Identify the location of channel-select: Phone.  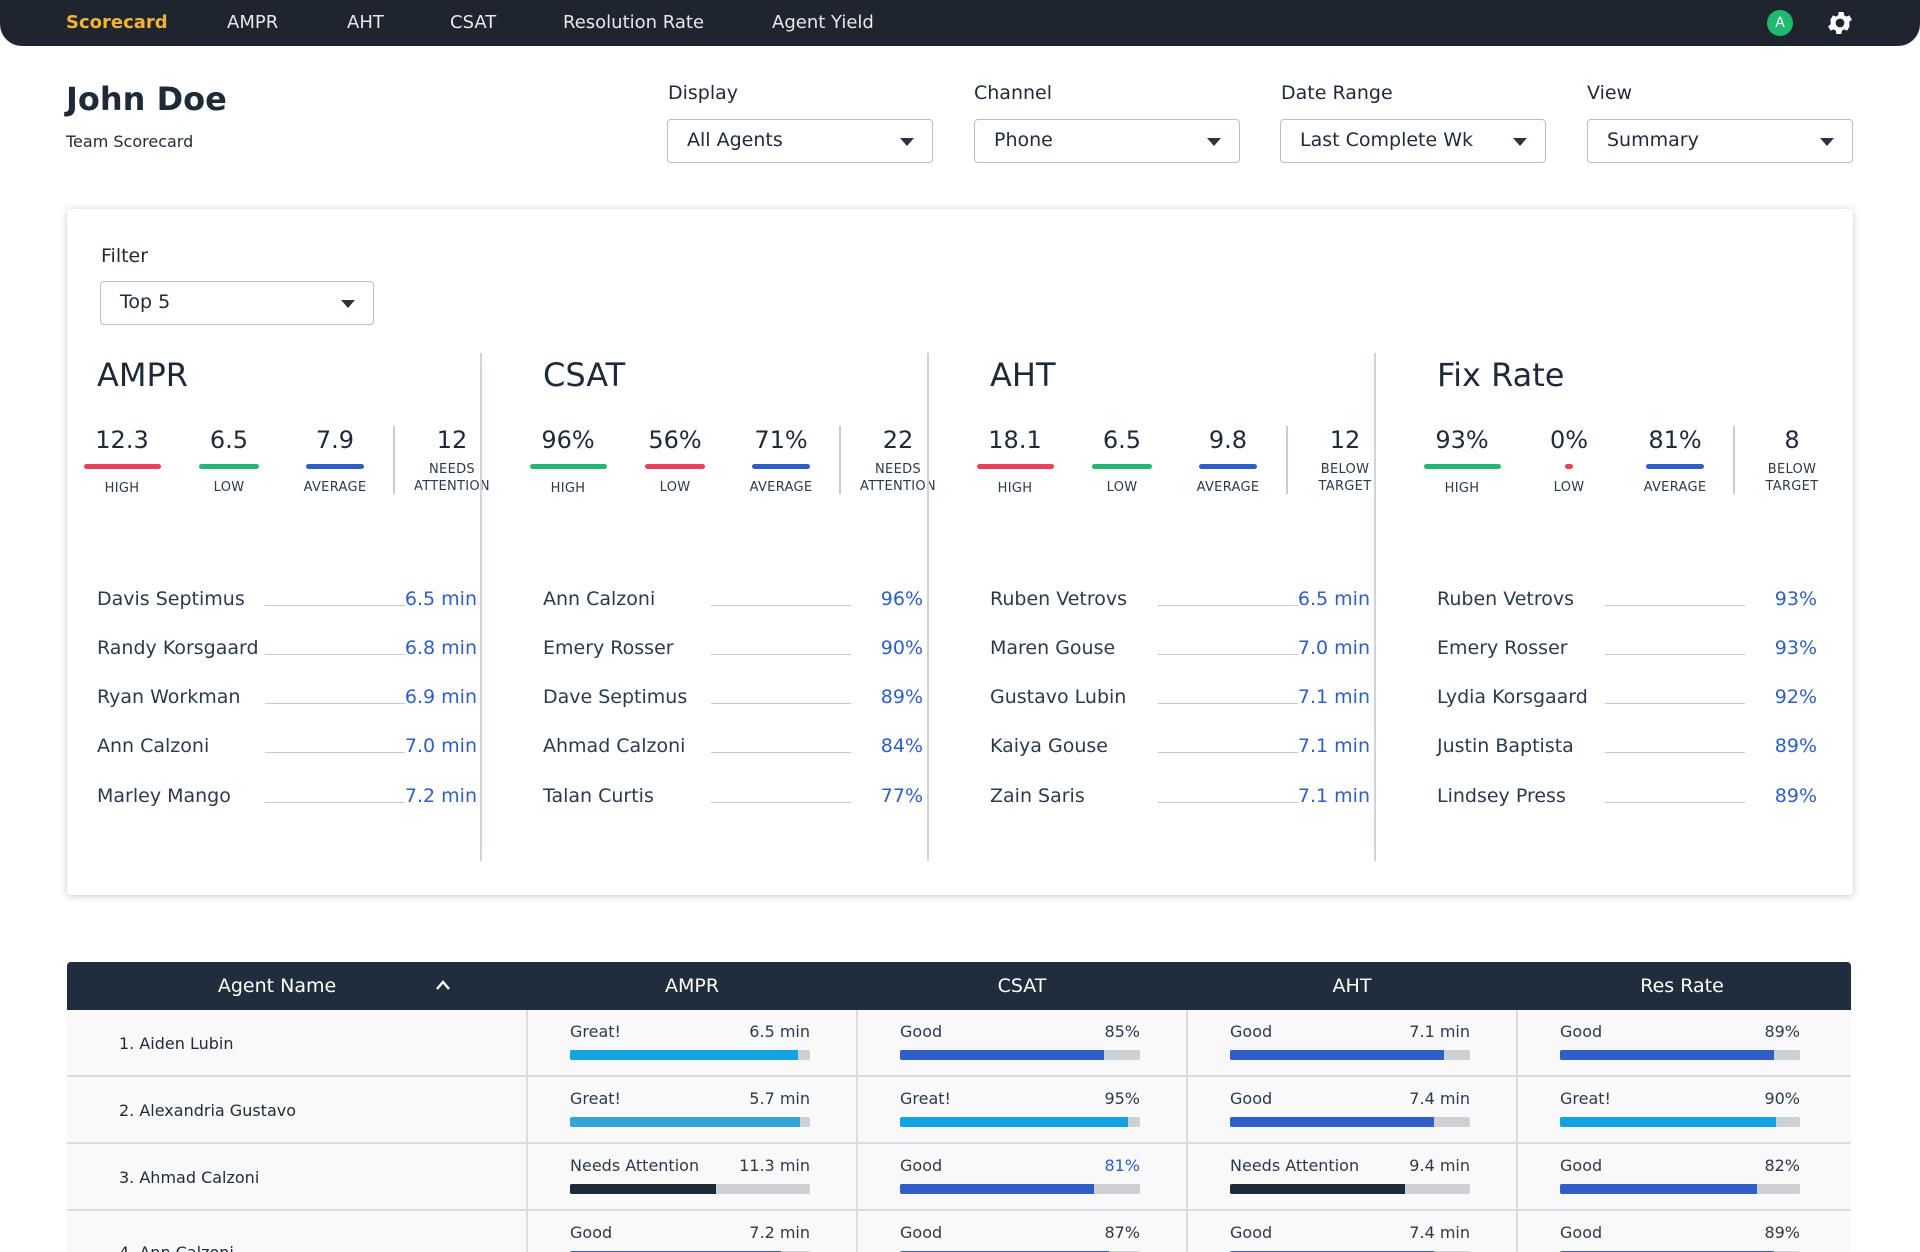
(1107, 141).